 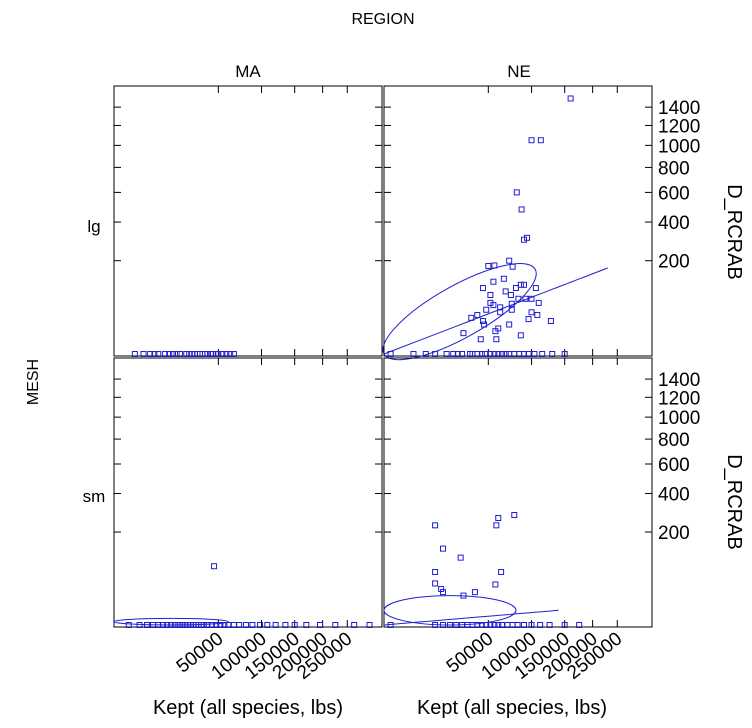 I want to click on y-tick-label: 600, so click(x=674, y=465).